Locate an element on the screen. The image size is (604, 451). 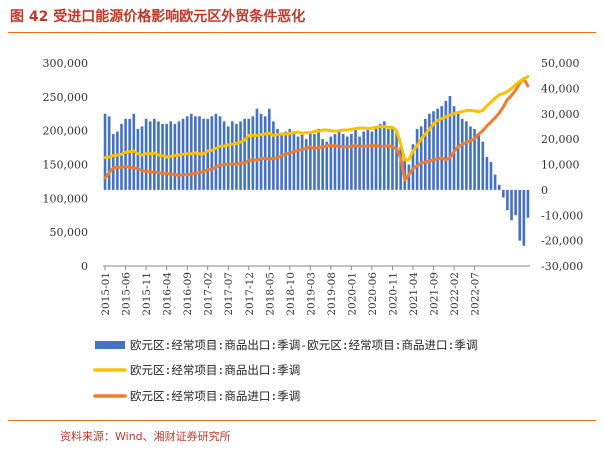
x-tick-label: 2018-05 is located at coordinates (270, 294).